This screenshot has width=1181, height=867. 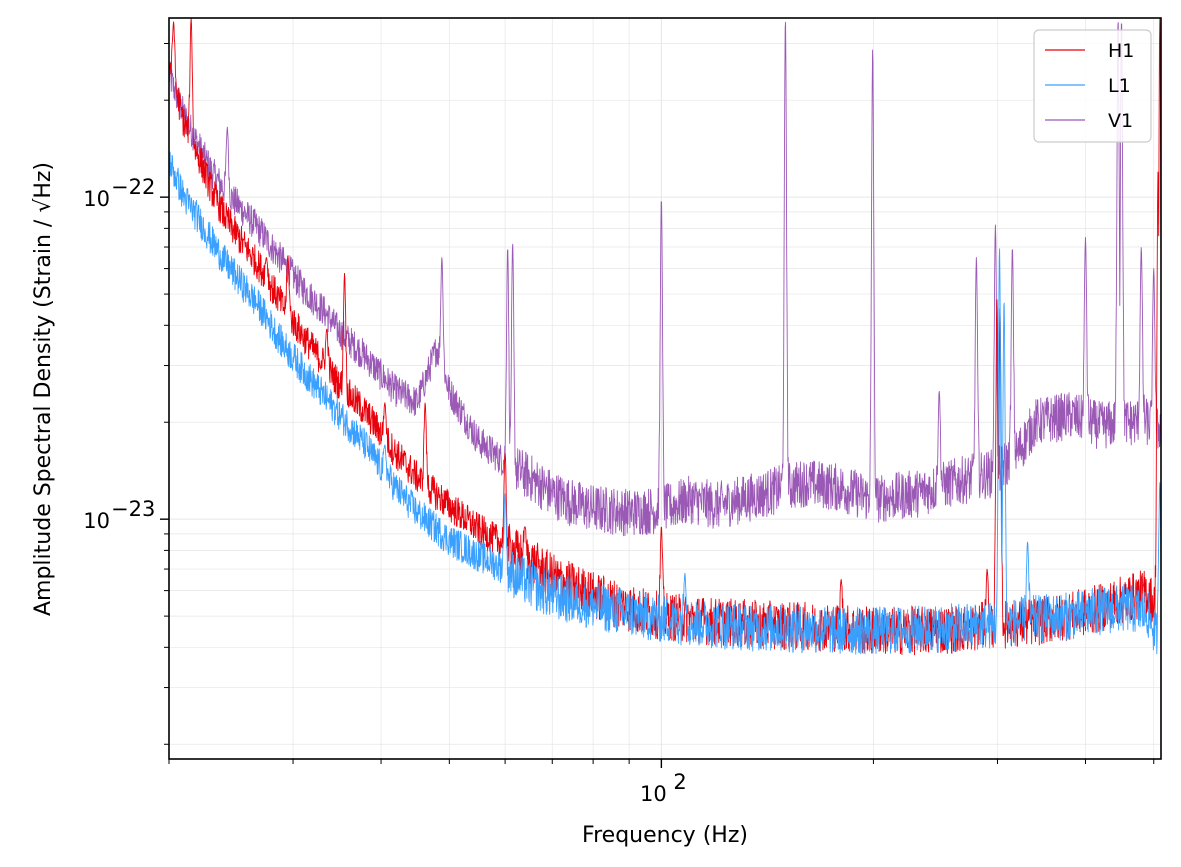 I want to click on x-tick-label: 10, so click(x=653, y=794).